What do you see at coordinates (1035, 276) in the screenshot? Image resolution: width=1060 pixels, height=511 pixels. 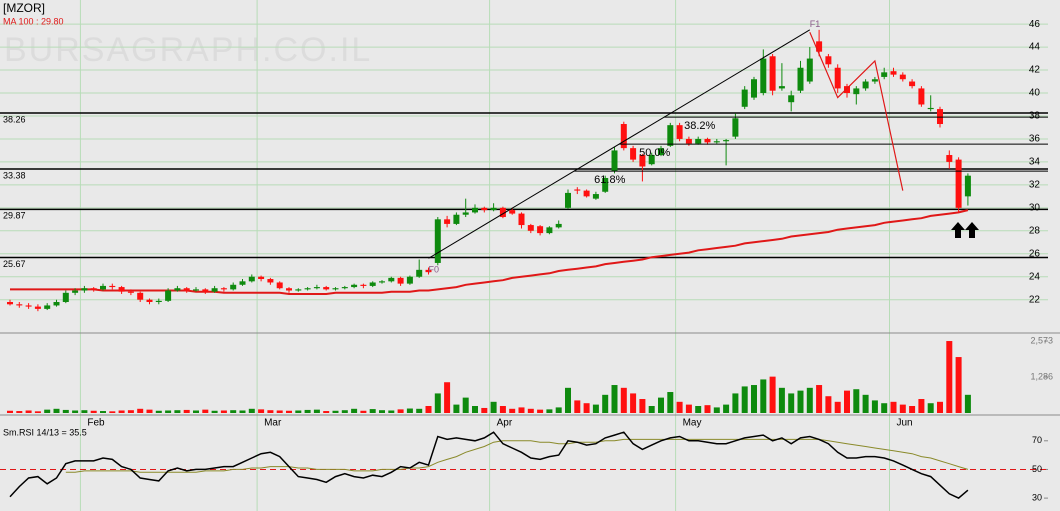 I see `y-tick-label: 24` at bounding box center [1035, 276].